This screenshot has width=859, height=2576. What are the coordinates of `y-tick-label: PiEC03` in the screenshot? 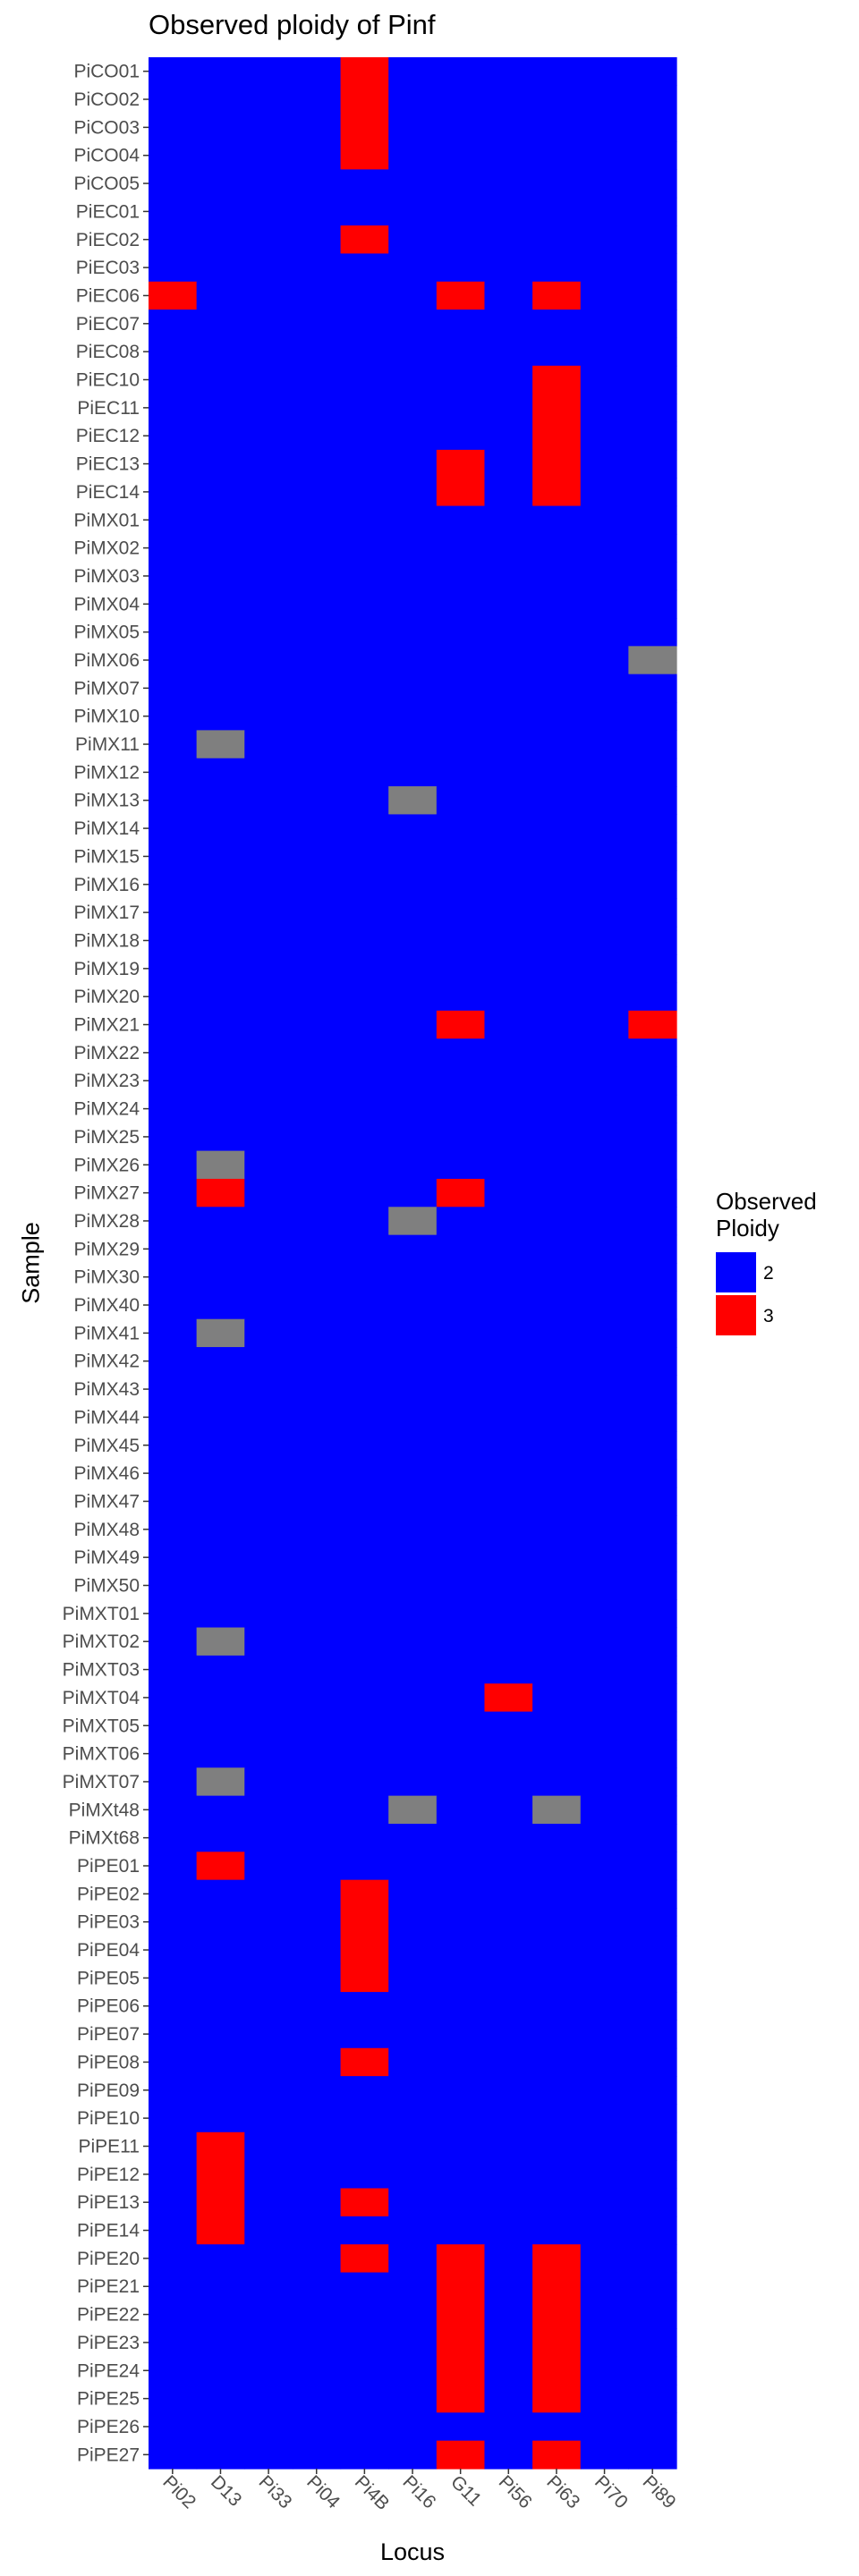 It's located at (108, 268).